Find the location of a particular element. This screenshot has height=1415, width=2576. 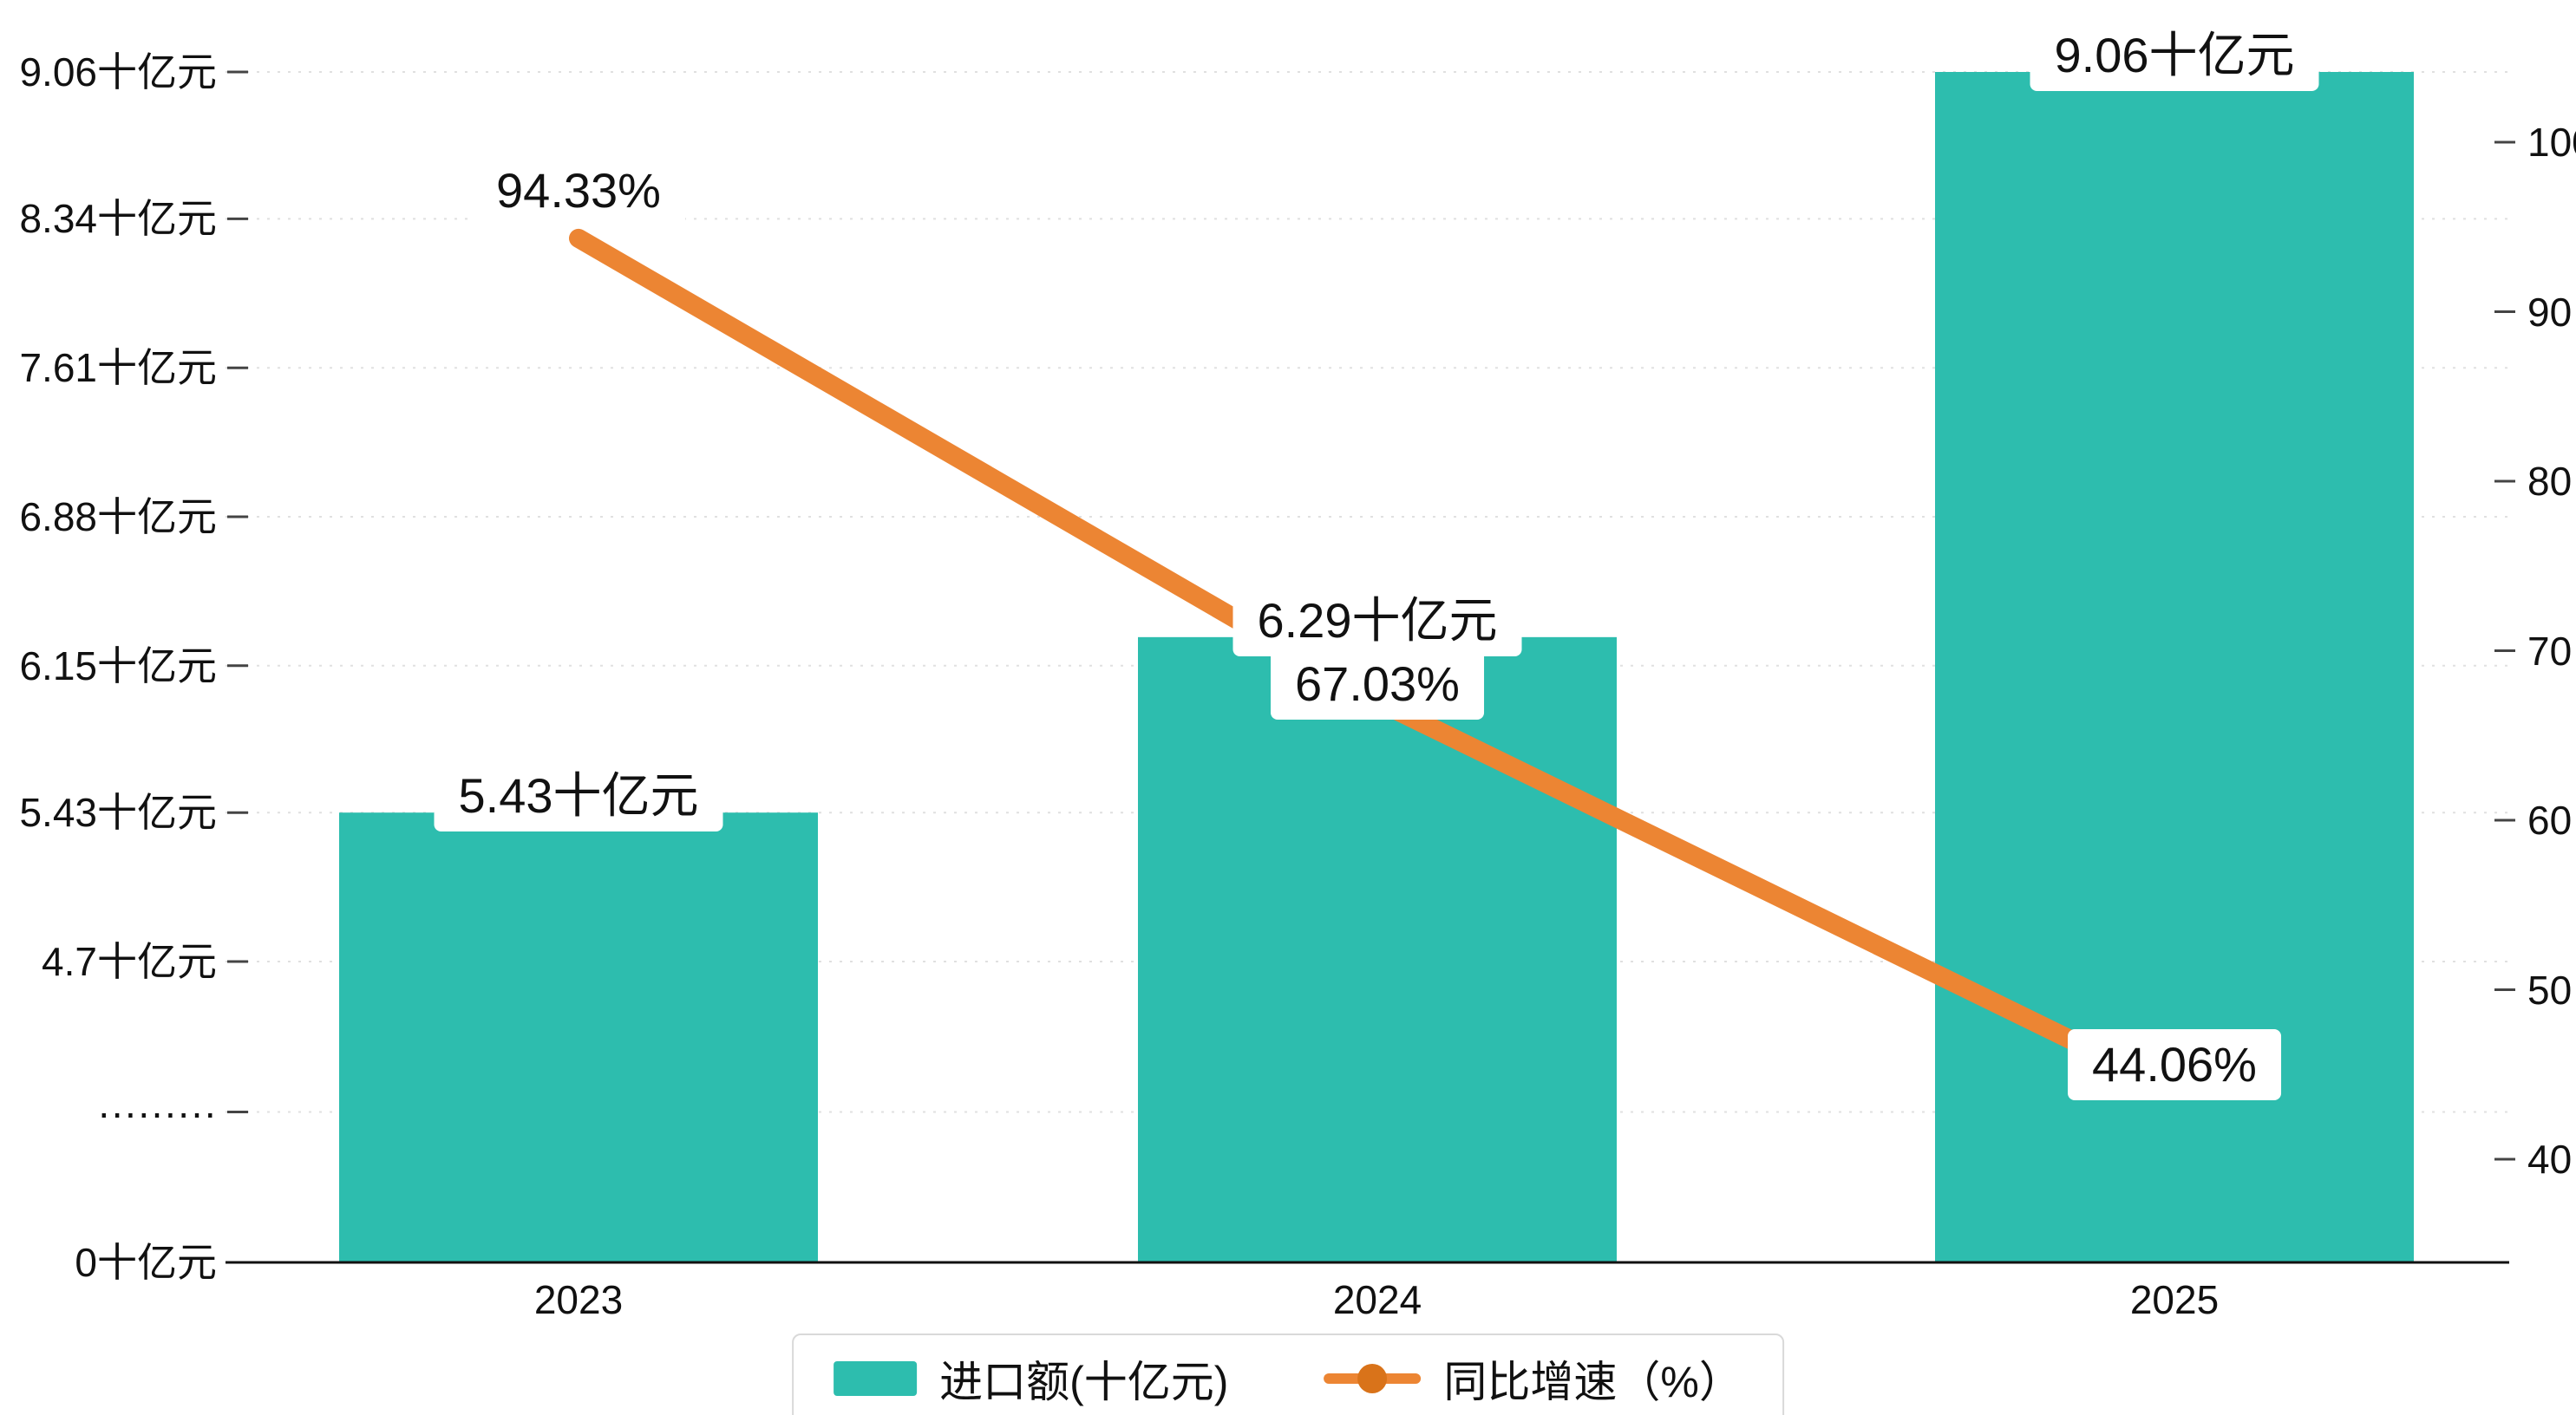

line-marker-dot is located at coordinates (1372, 1378).